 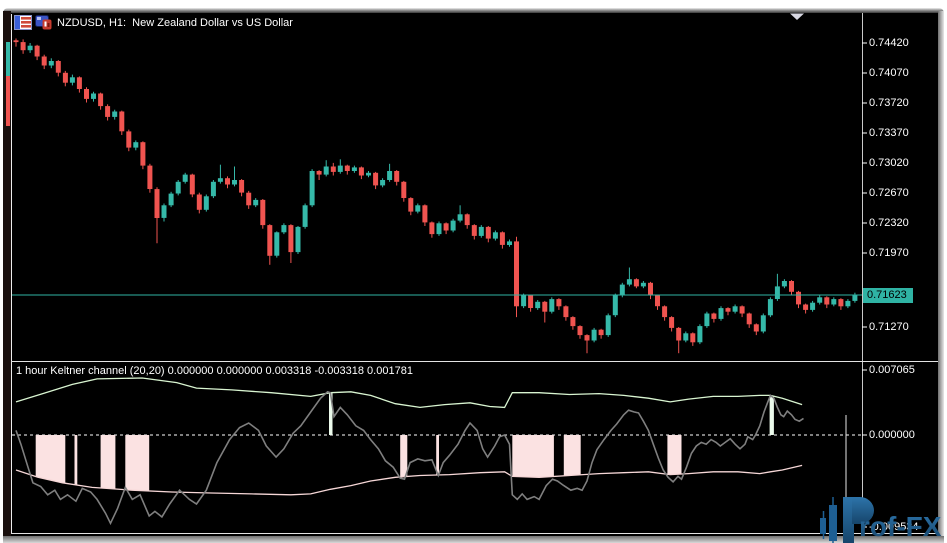 I want to click on watermark-candlestick-logo-icon, so click(x=847, y=520).